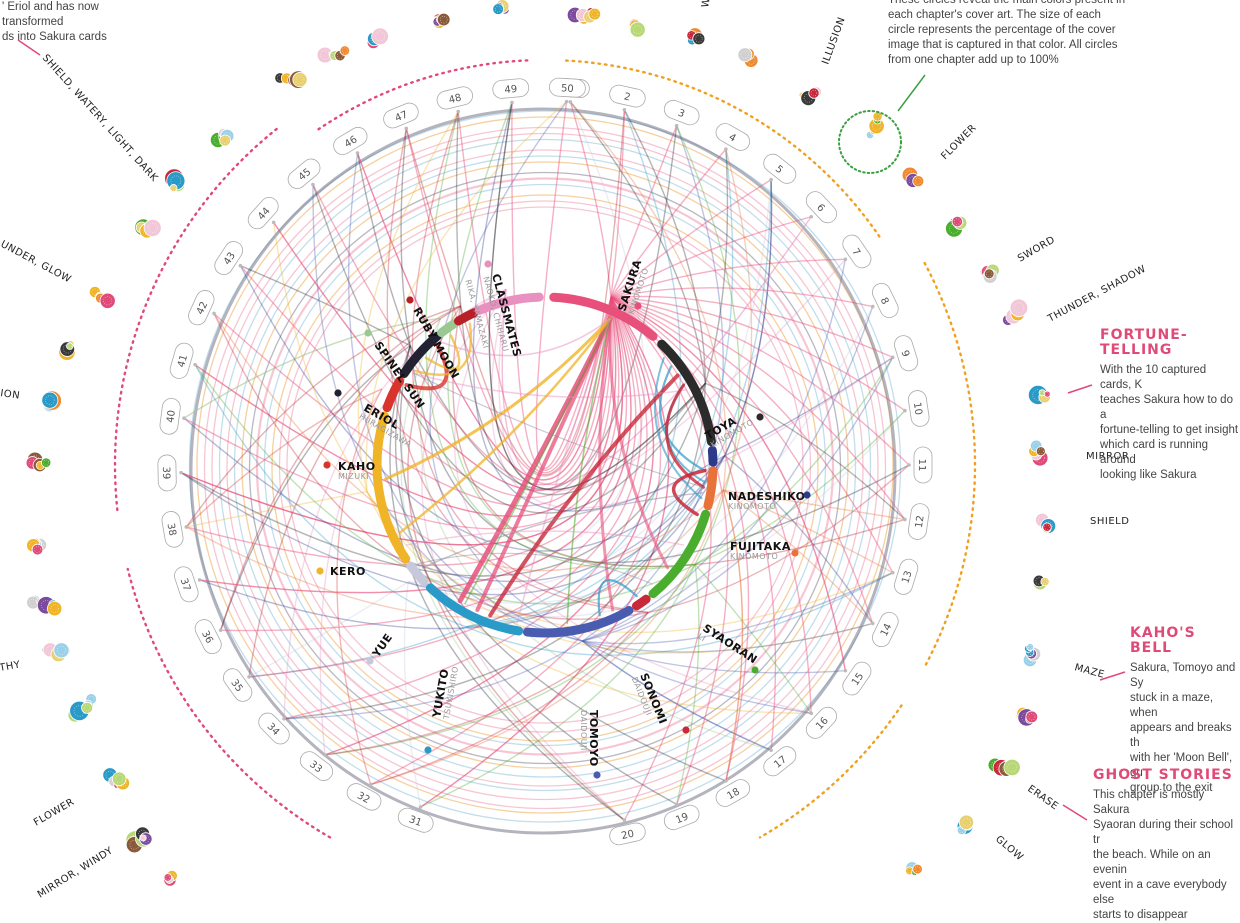  What do you see at coordinates (454, 98) in the screenshot?
I see `chapter-label: 48` at bounding box center [454, 98].